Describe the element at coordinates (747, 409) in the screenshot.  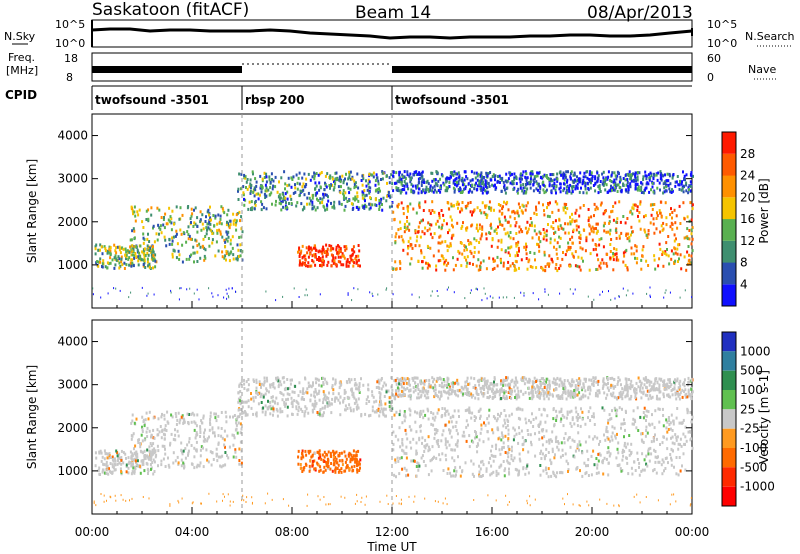
I see `colorbar-tick-label: 25` at that location.